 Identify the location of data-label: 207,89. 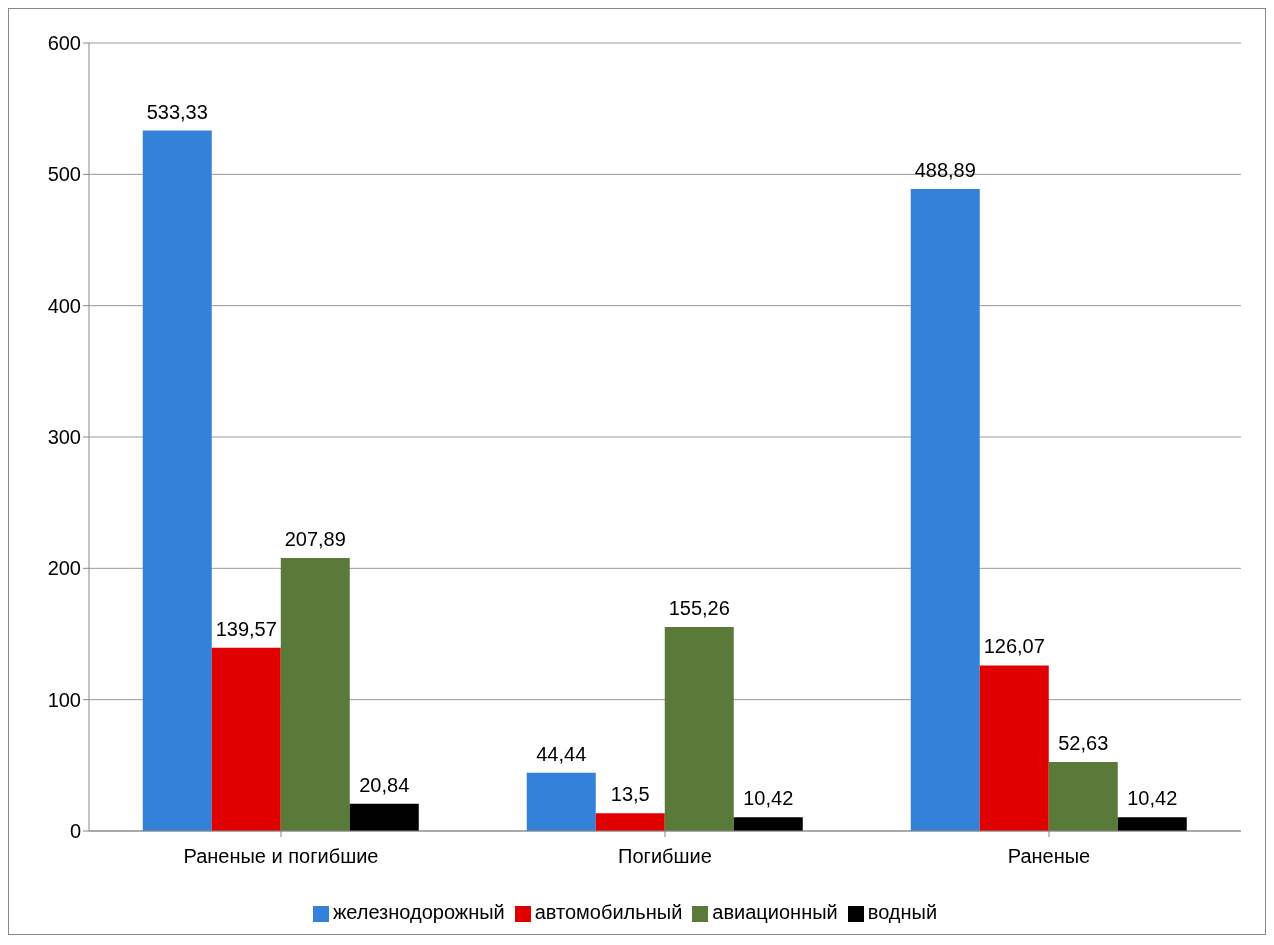
(315, 538).